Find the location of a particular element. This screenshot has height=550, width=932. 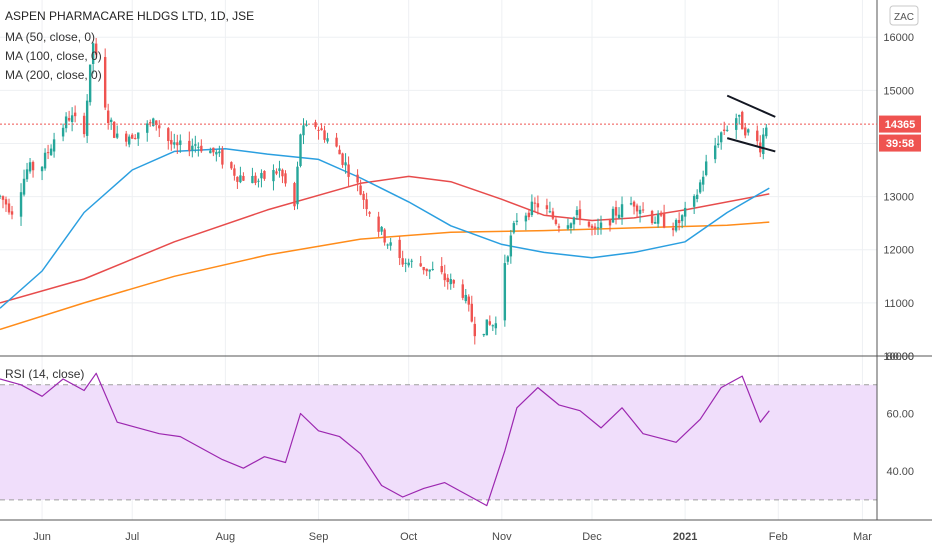

channel-upper-line is located at coordinates (751, 106).